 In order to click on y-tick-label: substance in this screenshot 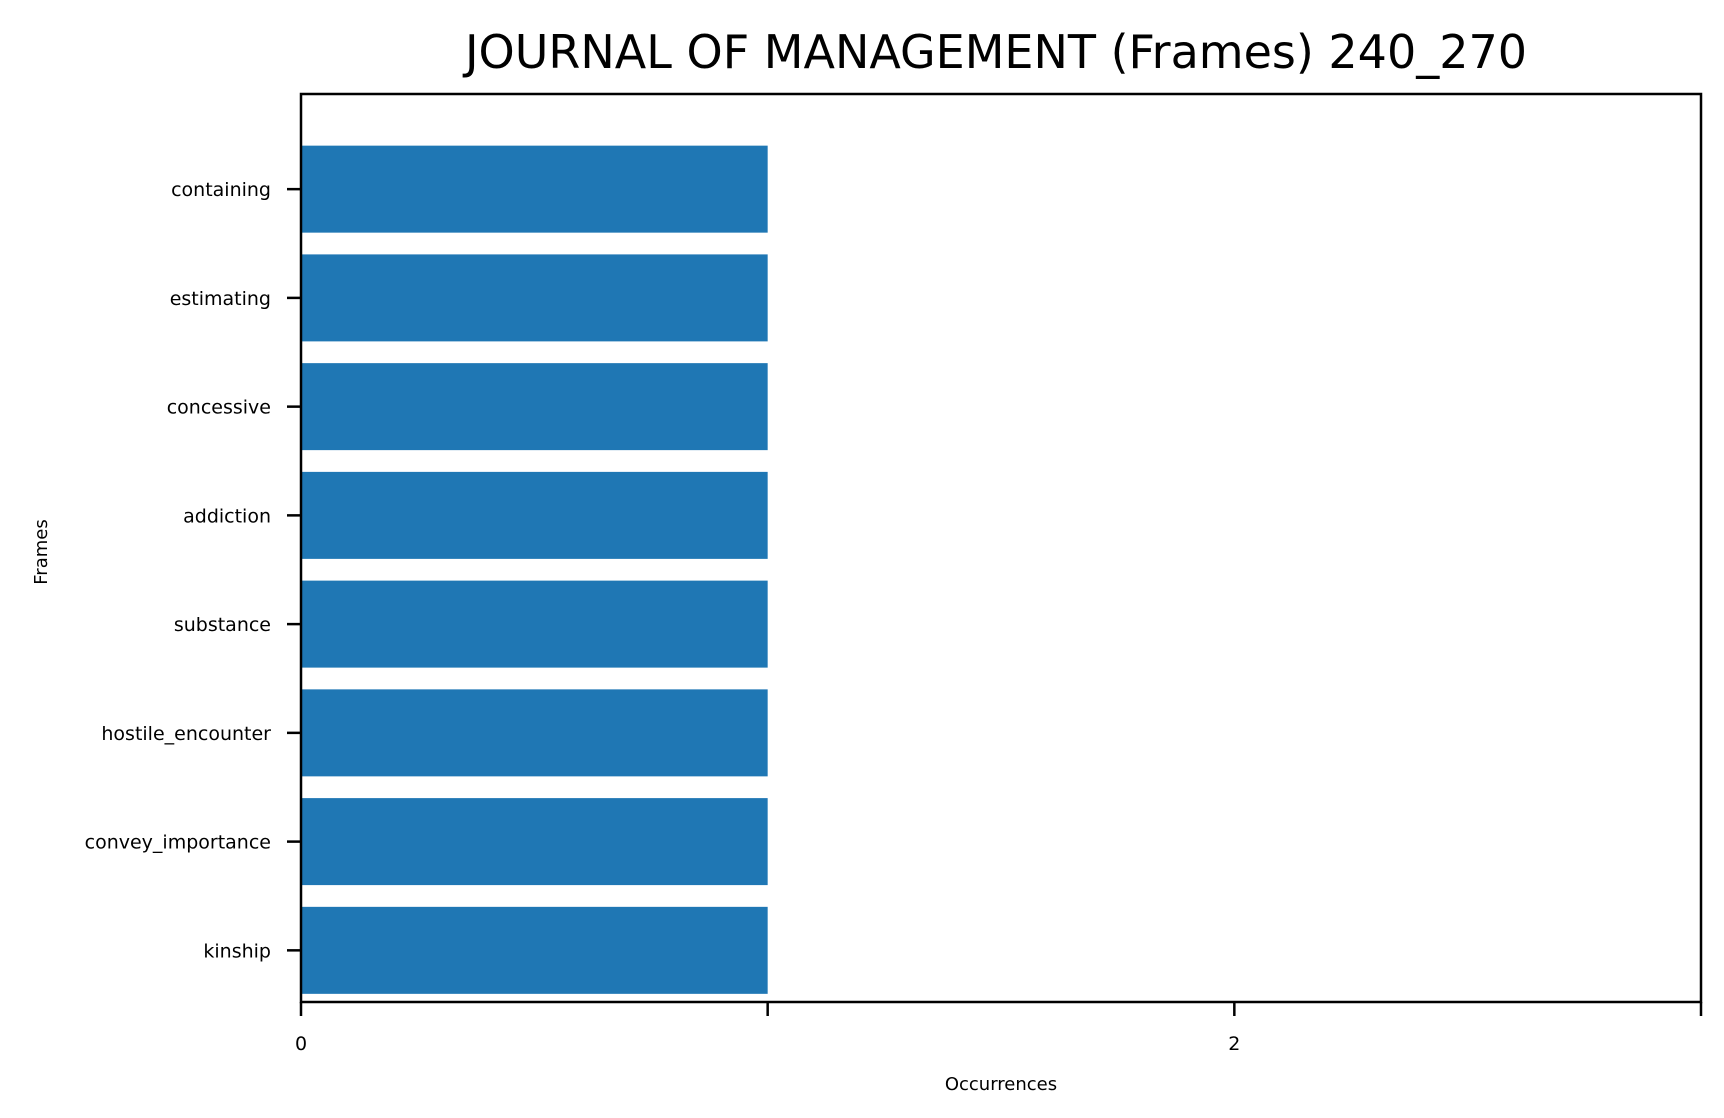, I will do `click(222, 625)`.